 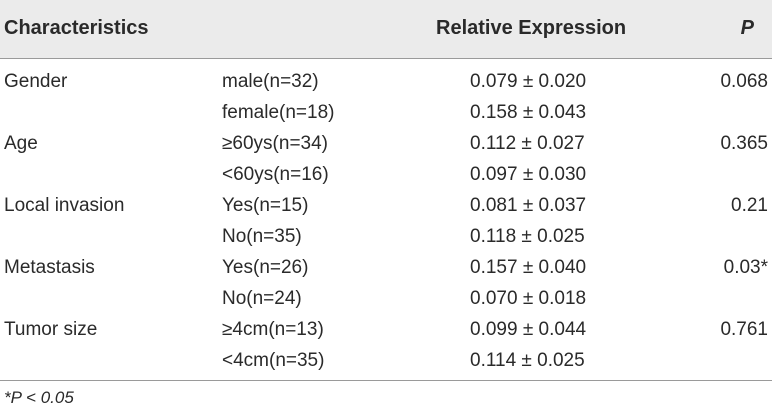 What do you see at coordinates (528, 329) in the screenshot?
I see `cell-relative-expression: 0.099 ± 0.044` at bounding box center [528, 329].